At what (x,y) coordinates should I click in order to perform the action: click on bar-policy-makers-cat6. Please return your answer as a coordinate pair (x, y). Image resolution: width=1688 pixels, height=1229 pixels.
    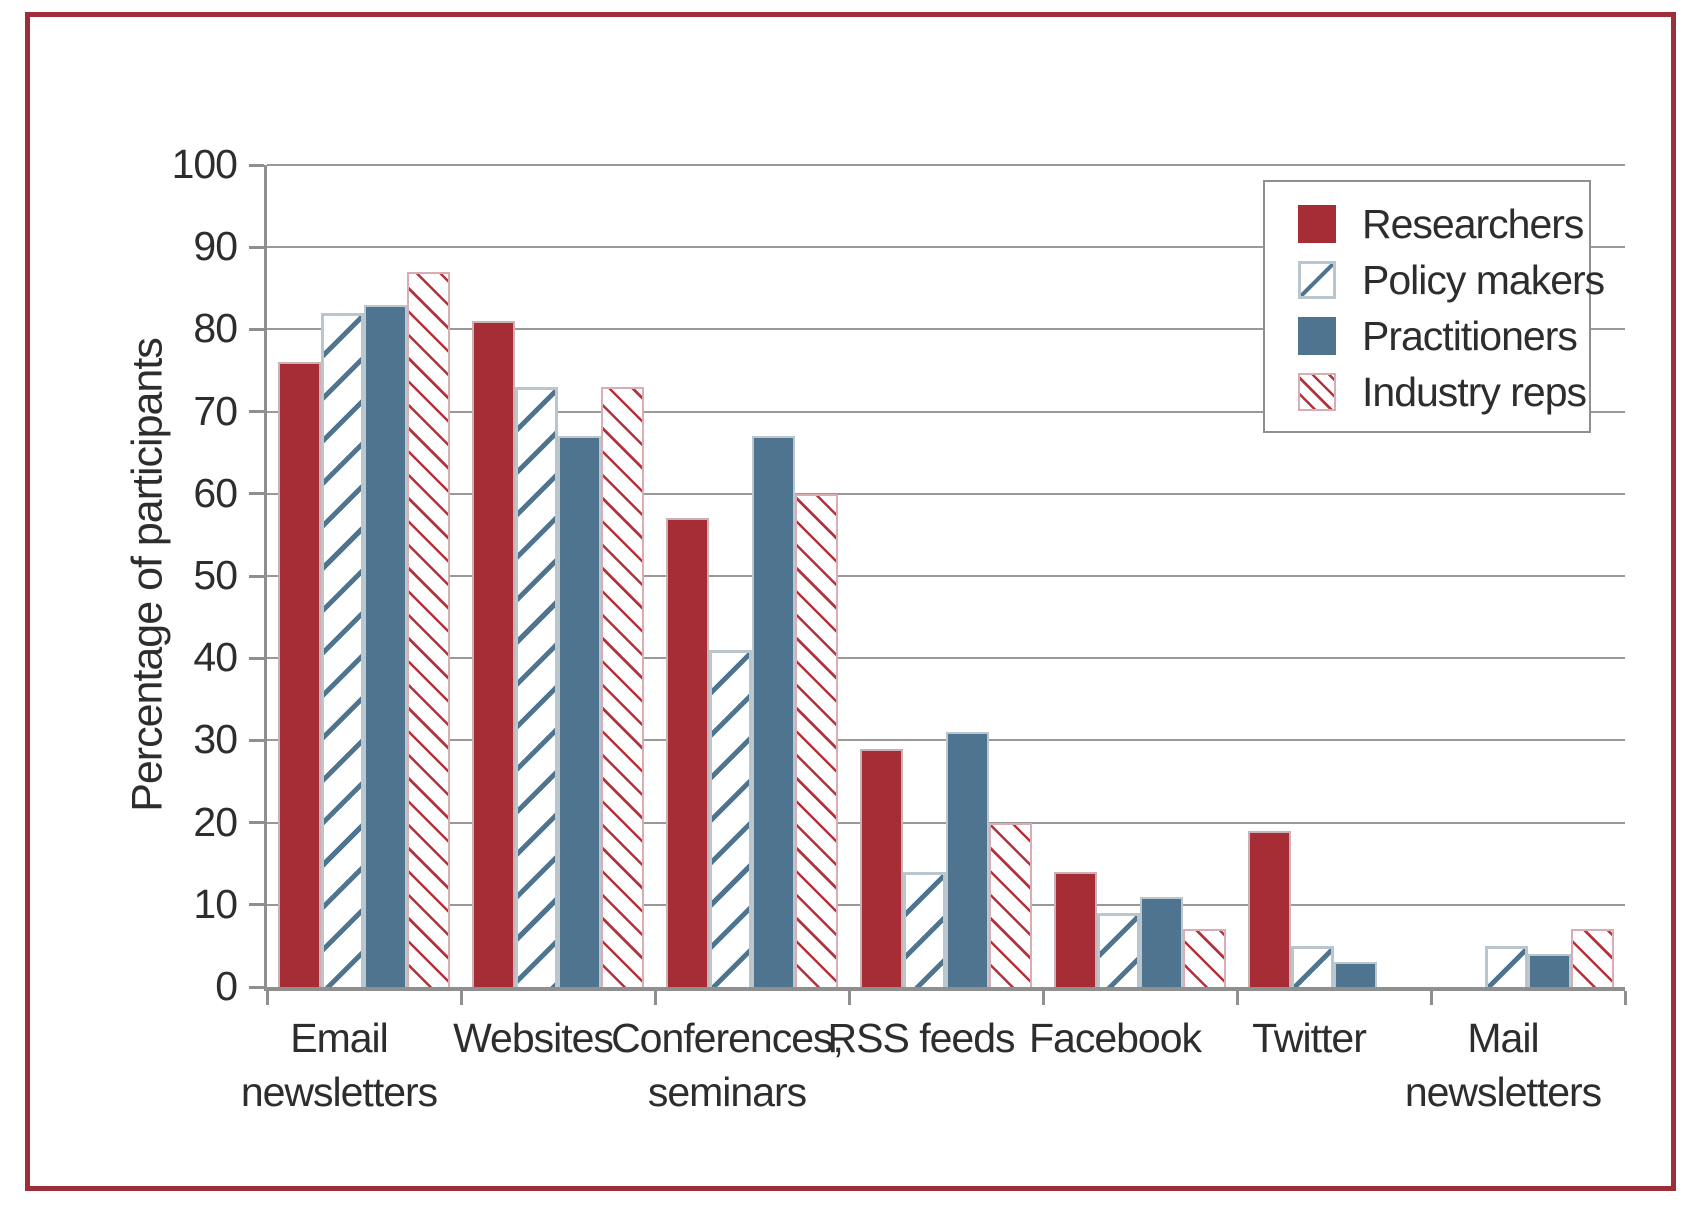
    Looking at the image, I should click on (1312, 966).